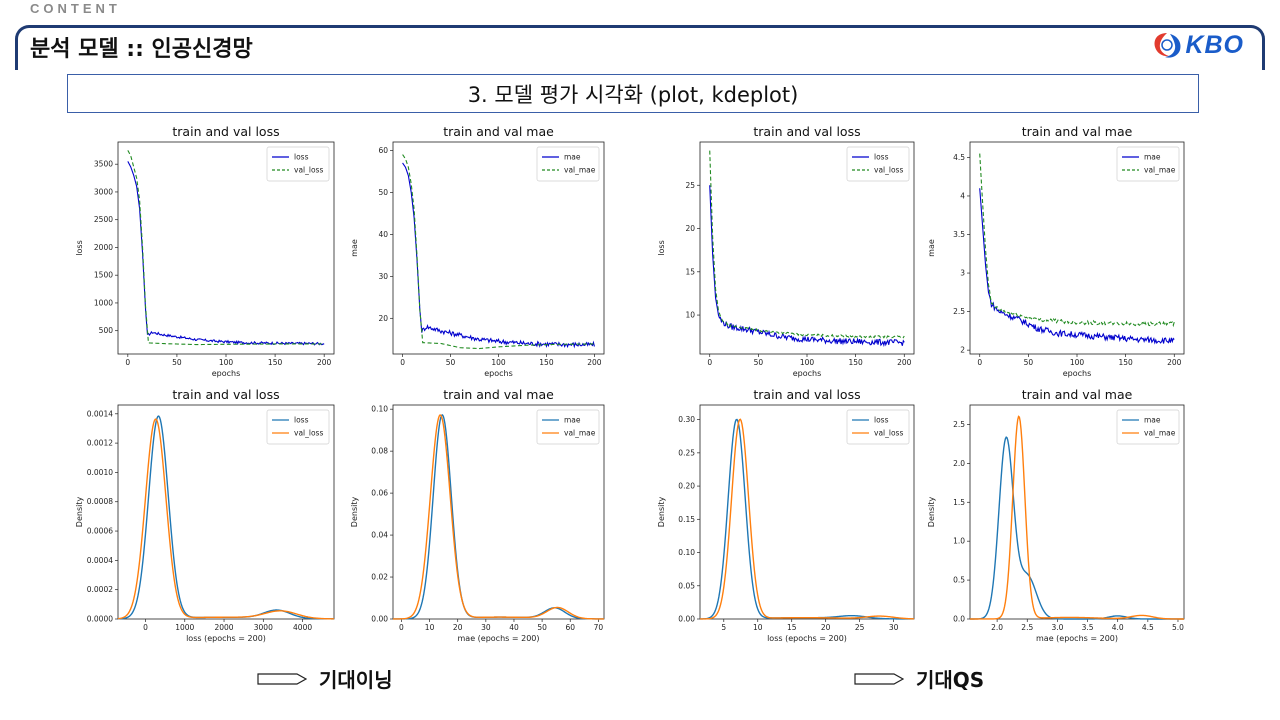 The width and height of the screenshot is (1280, 720). What do you see at coordinates (599, 627) in the screenshot?
I see `x-tick-label: 70` at bounding box center [599, 627].